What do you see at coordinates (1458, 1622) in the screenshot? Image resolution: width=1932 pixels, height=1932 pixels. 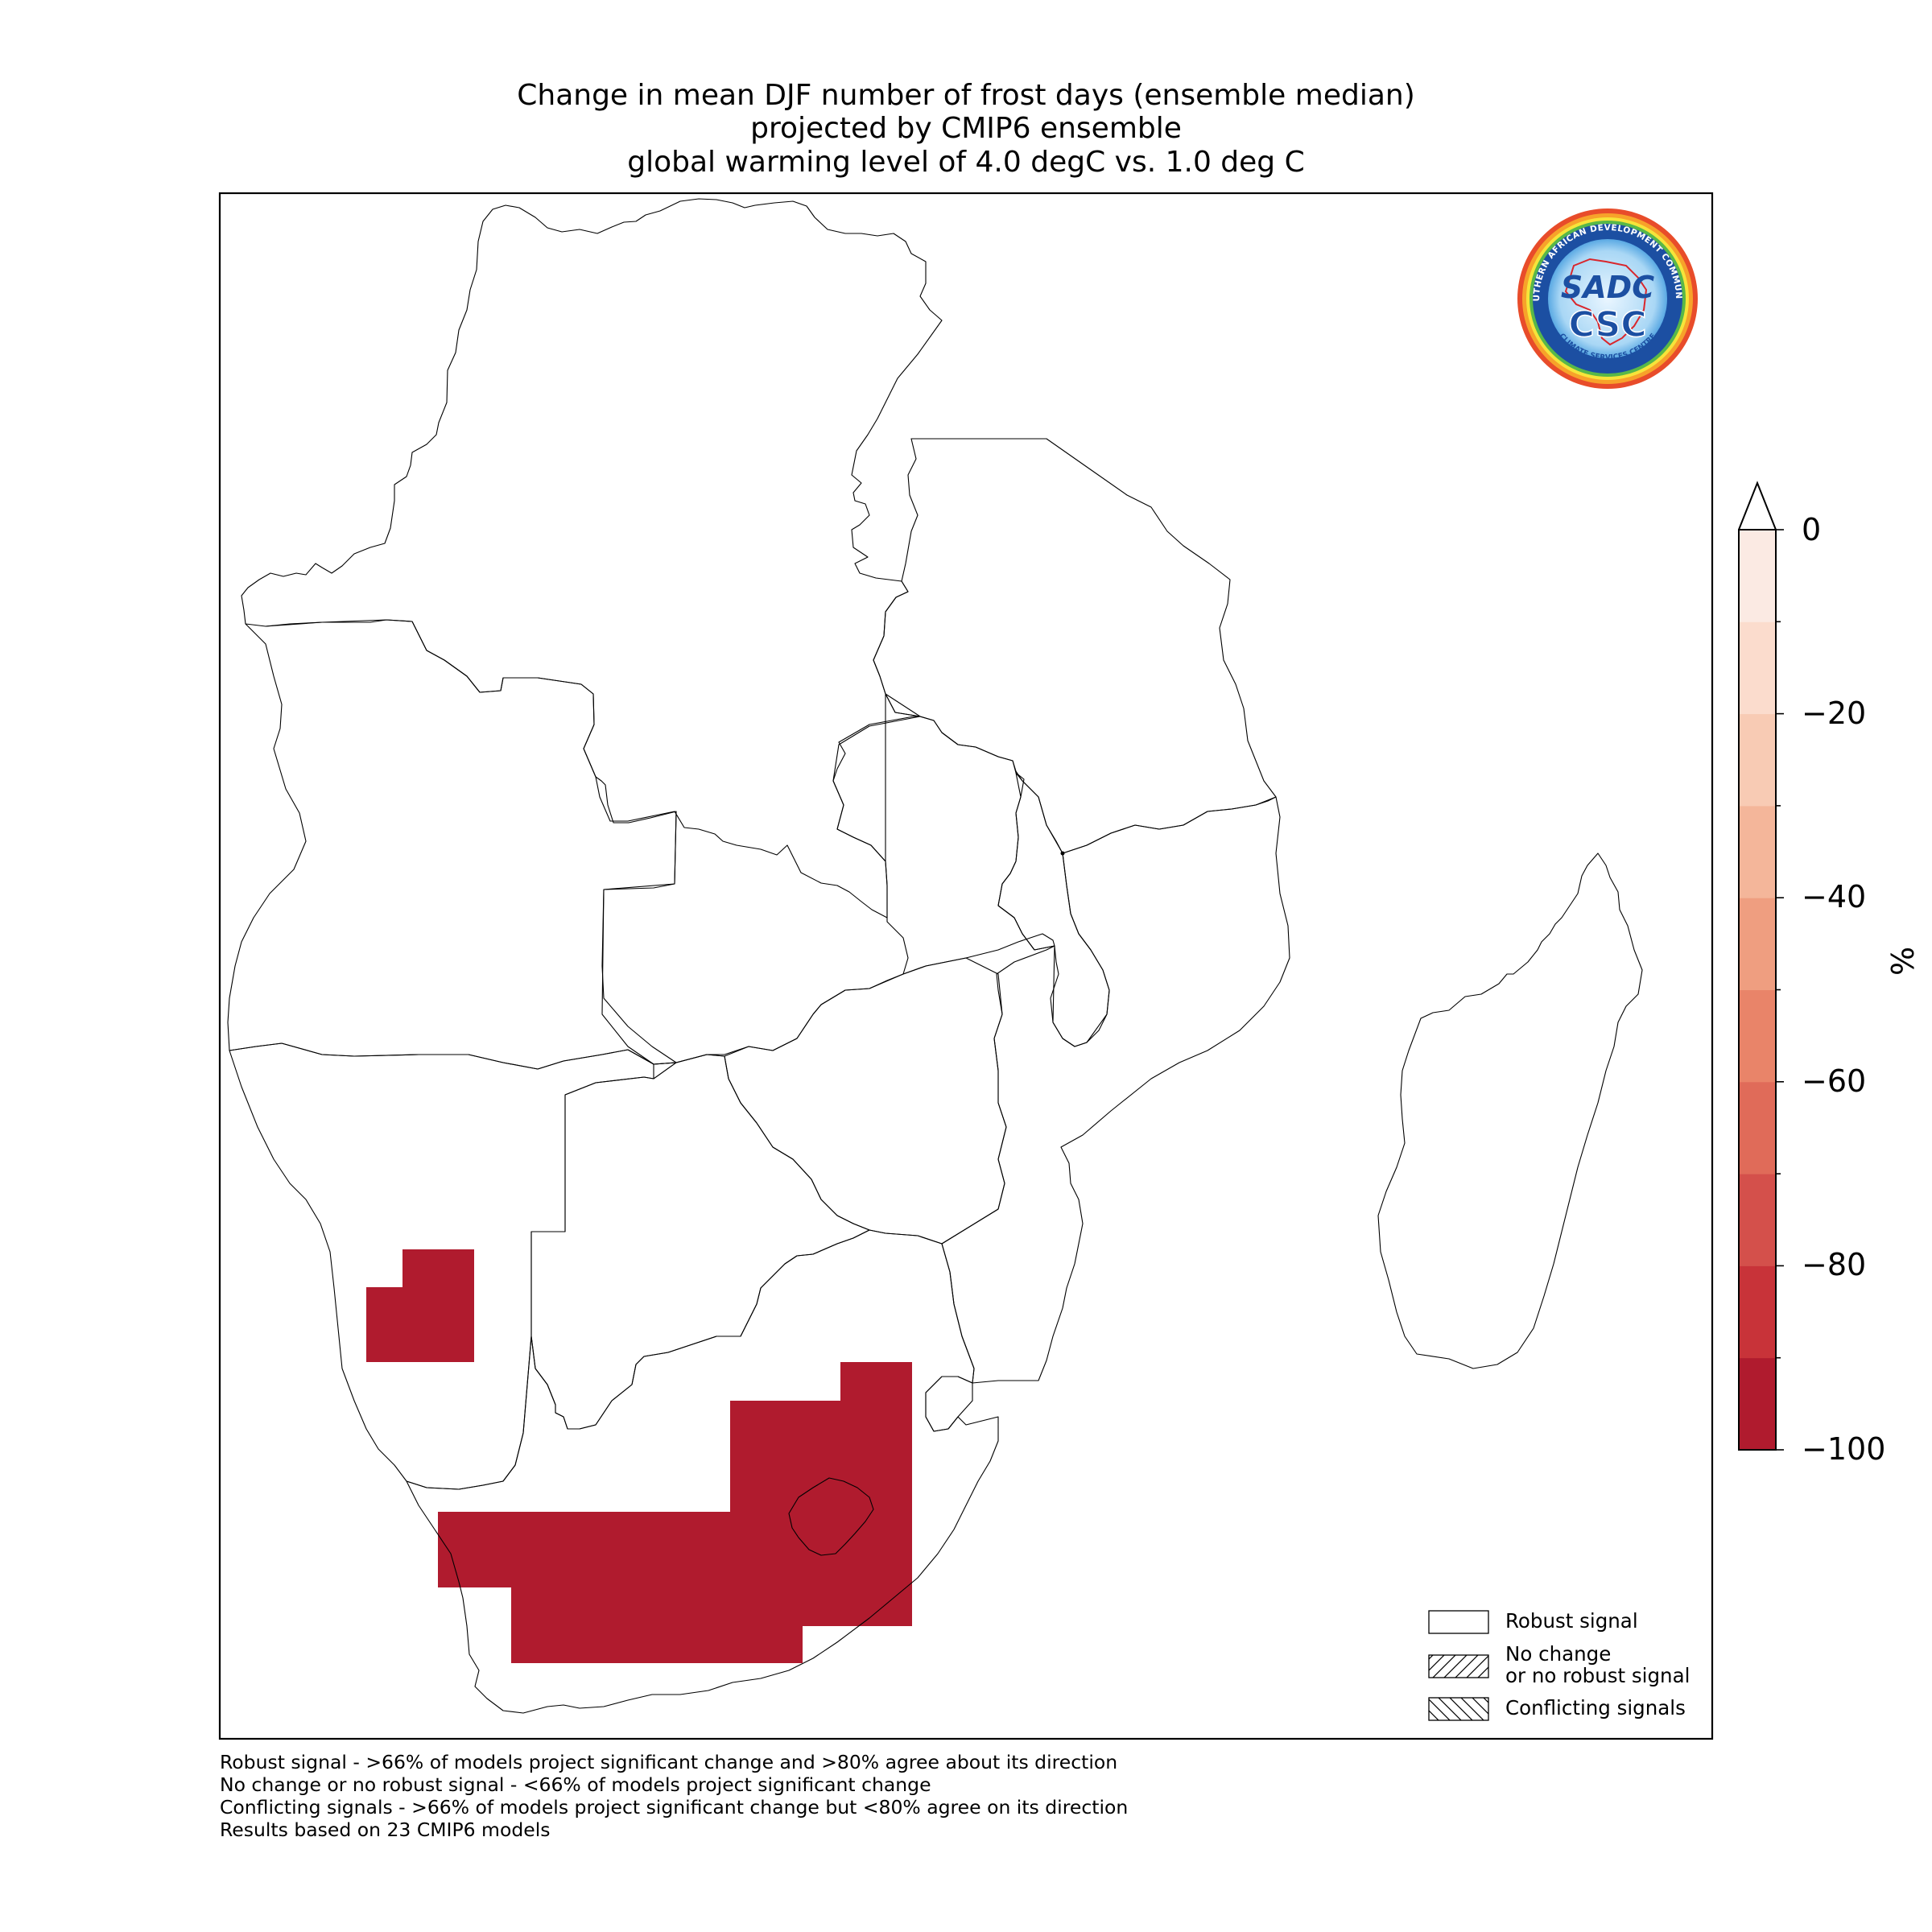 I see `legend-swatch-robust` at bounding box center [1458, 1622].